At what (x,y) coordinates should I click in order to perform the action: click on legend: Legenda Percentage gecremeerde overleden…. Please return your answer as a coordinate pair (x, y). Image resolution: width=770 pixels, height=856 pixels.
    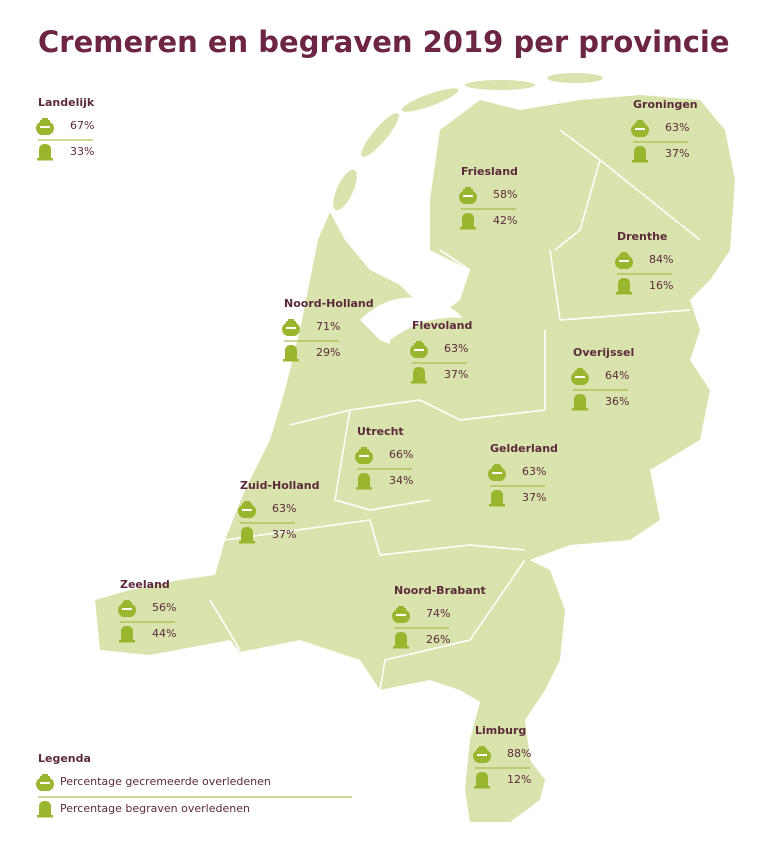
    Looking at the image, I should click on (194, 785).